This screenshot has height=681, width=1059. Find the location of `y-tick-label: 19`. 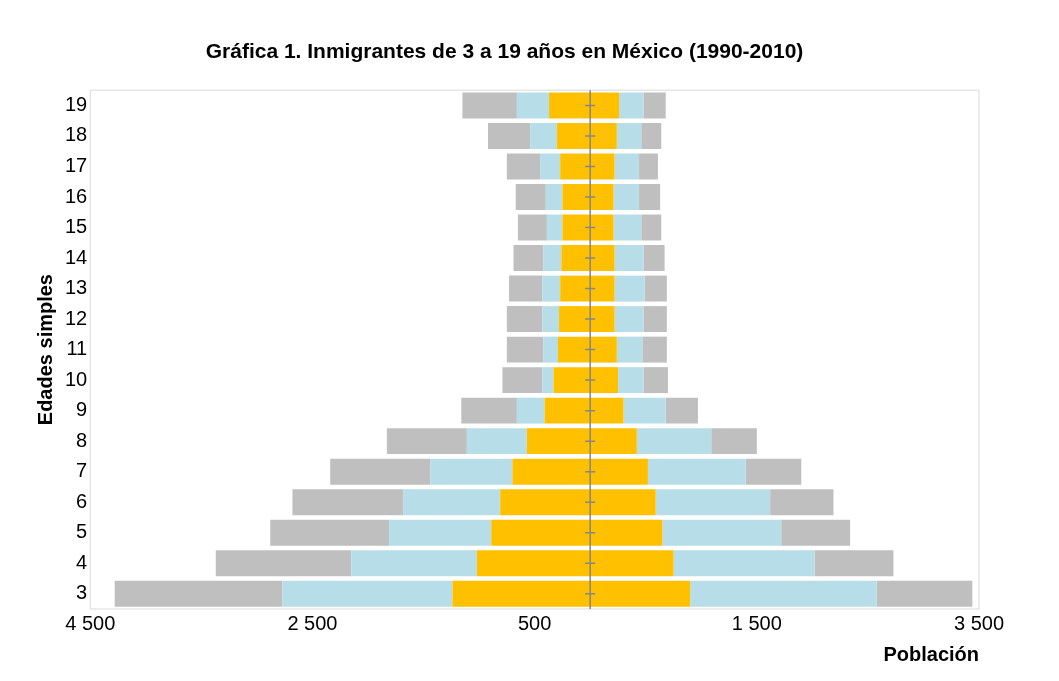

y-tick-label: 19 is located at coordinates (76, 103).